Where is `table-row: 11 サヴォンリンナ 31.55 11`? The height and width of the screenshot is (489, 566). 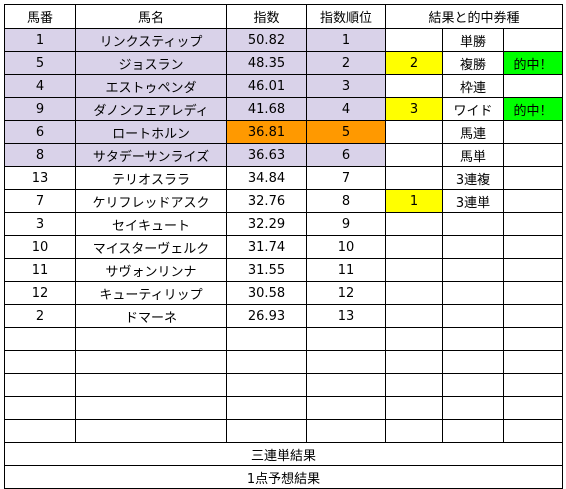
table-row: 11 サヴォンリンナ 31.55 11 is located at coordinates (283, 270).